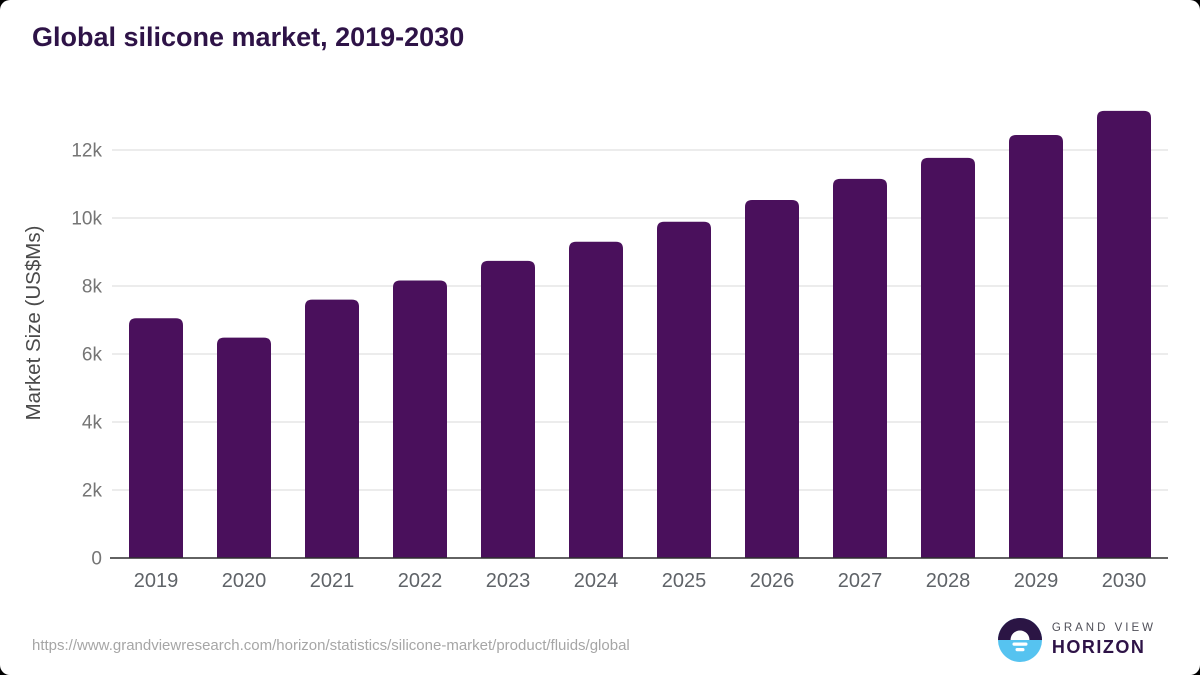 The width and height of the screenshot is (1200, 675). What do you see at coordinates (92, 423) in the screenshot?
I see `y-tick-label: 4k` at bounding box center [92, 423].